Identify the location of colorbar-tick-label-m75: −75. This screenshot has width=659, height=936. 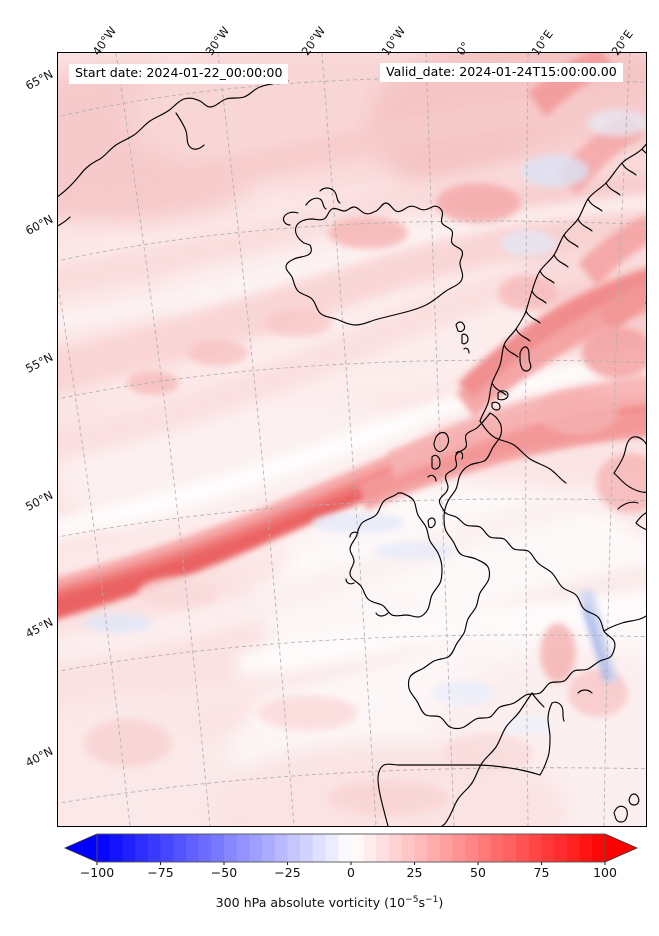
(160, 872).